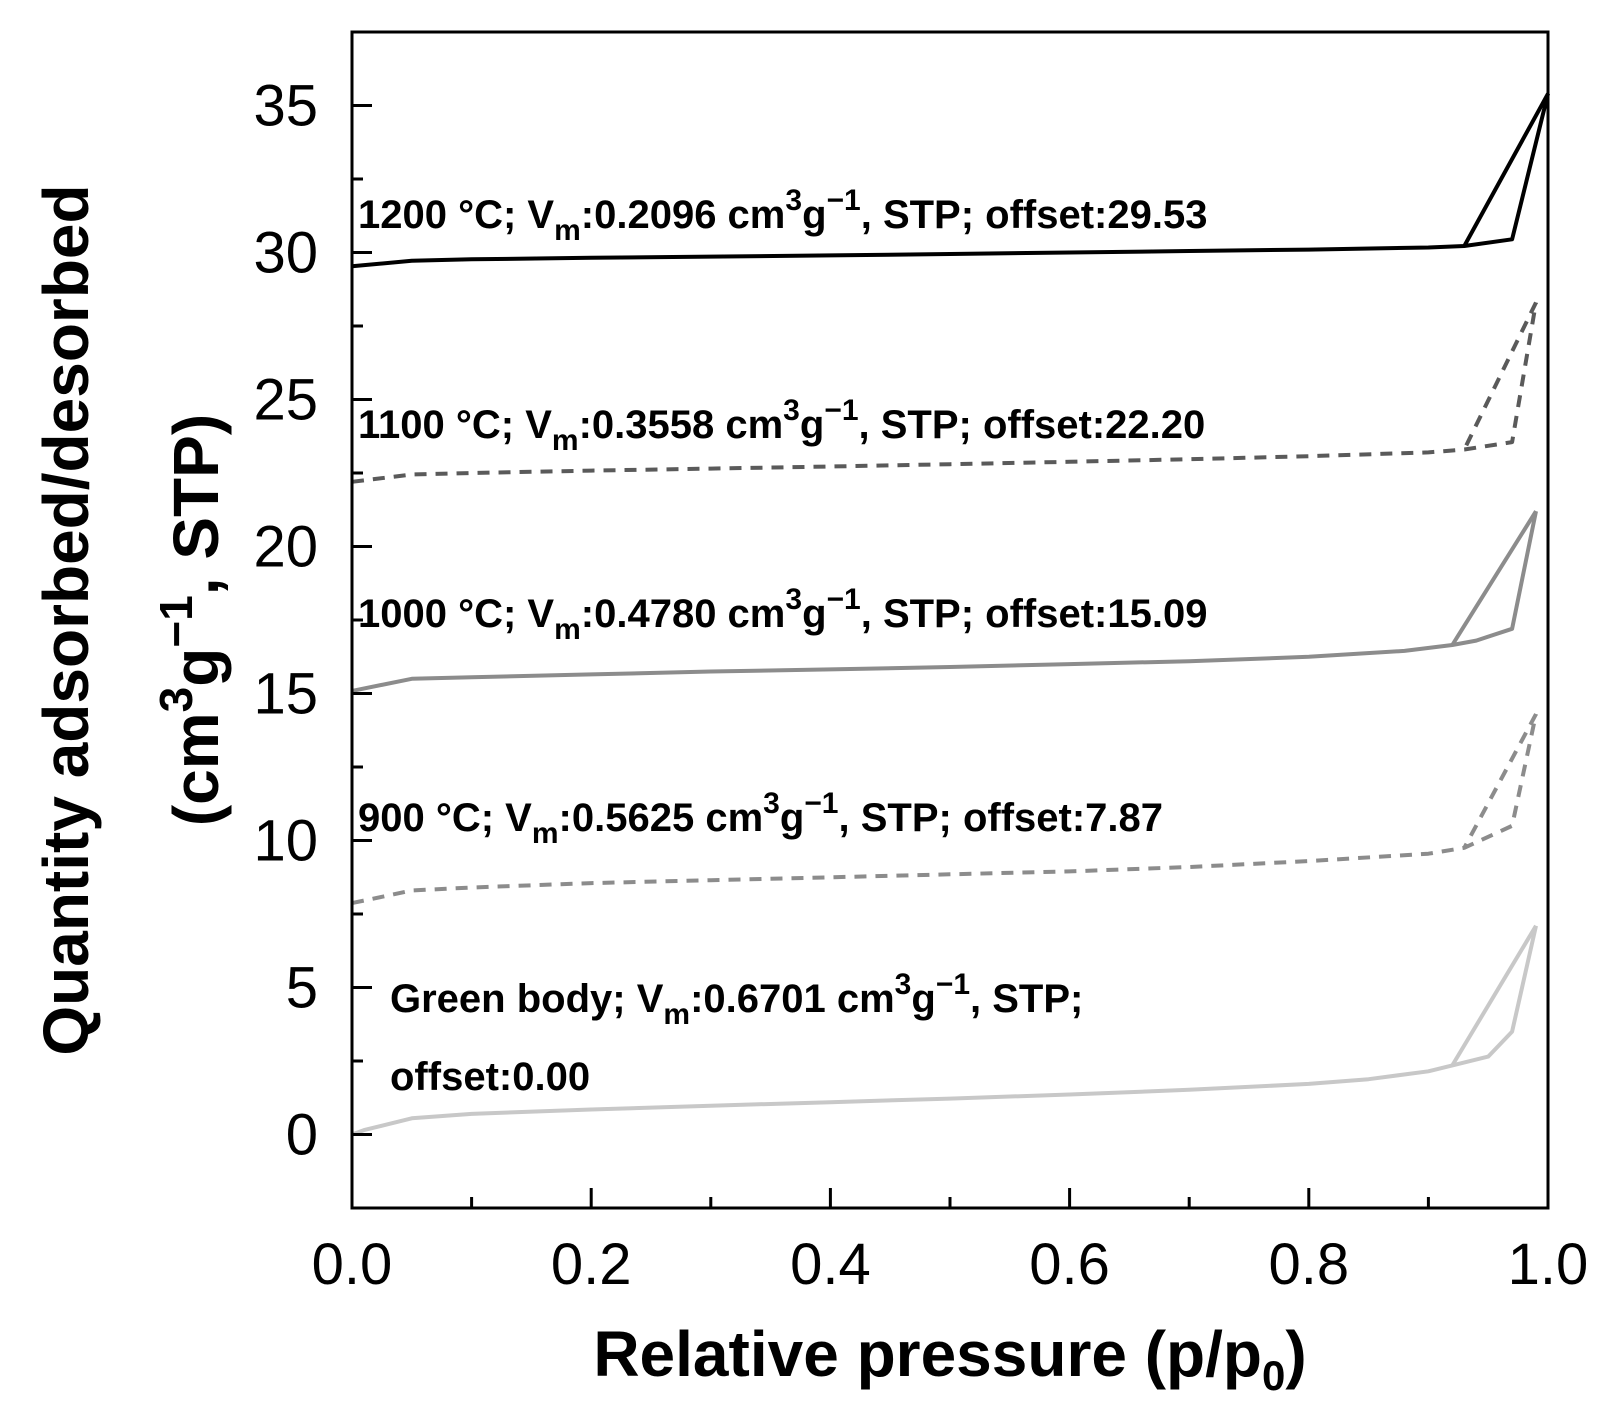 The width and height of the screenshot is (1612, 1419). What do you see at coordinates (302, 988) in the screenshot?
I see `y-tick-label: 5` at bounding box center [302, 988].